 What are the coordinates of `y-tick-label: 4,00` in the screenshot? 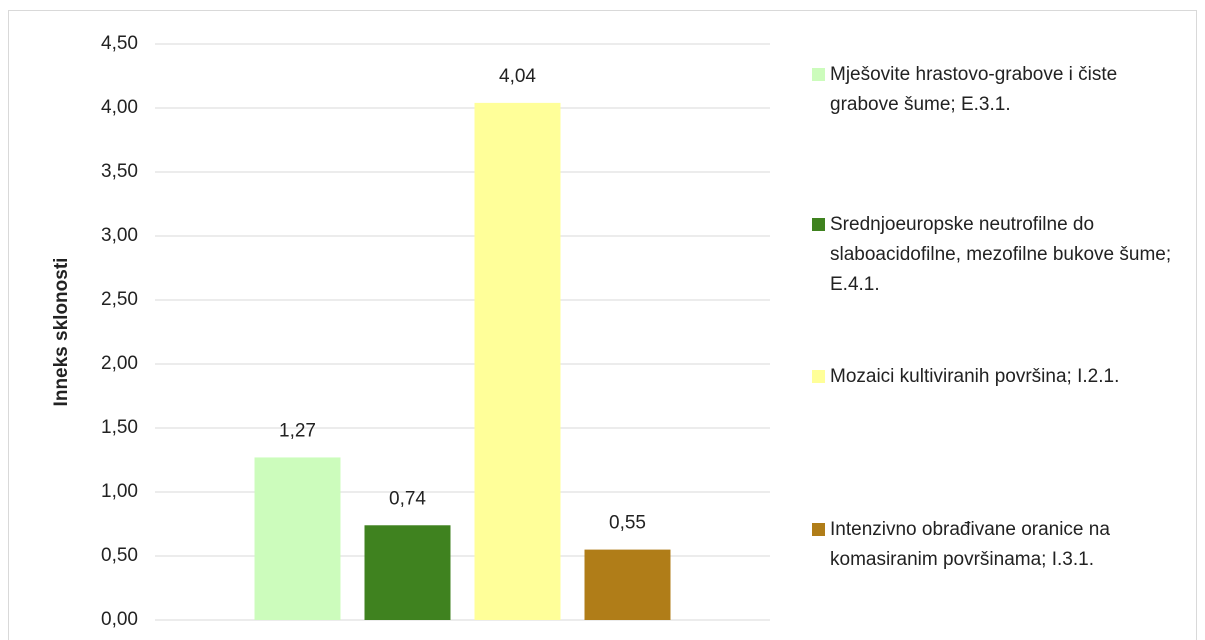 It's located at (119, 107).